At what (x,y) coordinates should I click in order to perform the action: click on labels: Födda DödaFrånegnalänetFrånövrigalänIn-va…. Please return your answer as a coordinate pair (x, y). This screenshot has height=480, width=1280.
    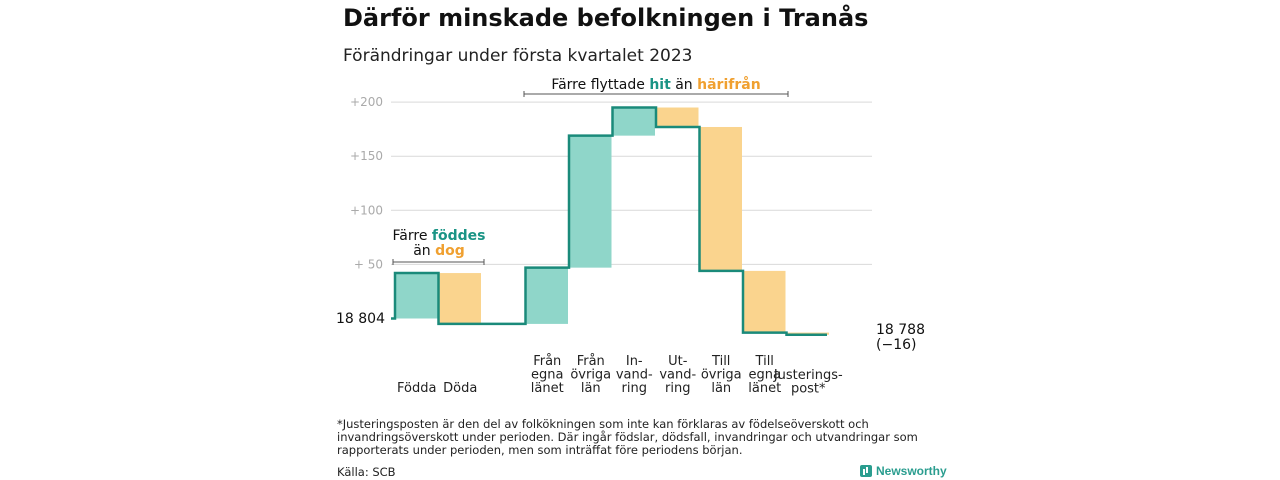
    Looking at the image, I should click on (630, 354).